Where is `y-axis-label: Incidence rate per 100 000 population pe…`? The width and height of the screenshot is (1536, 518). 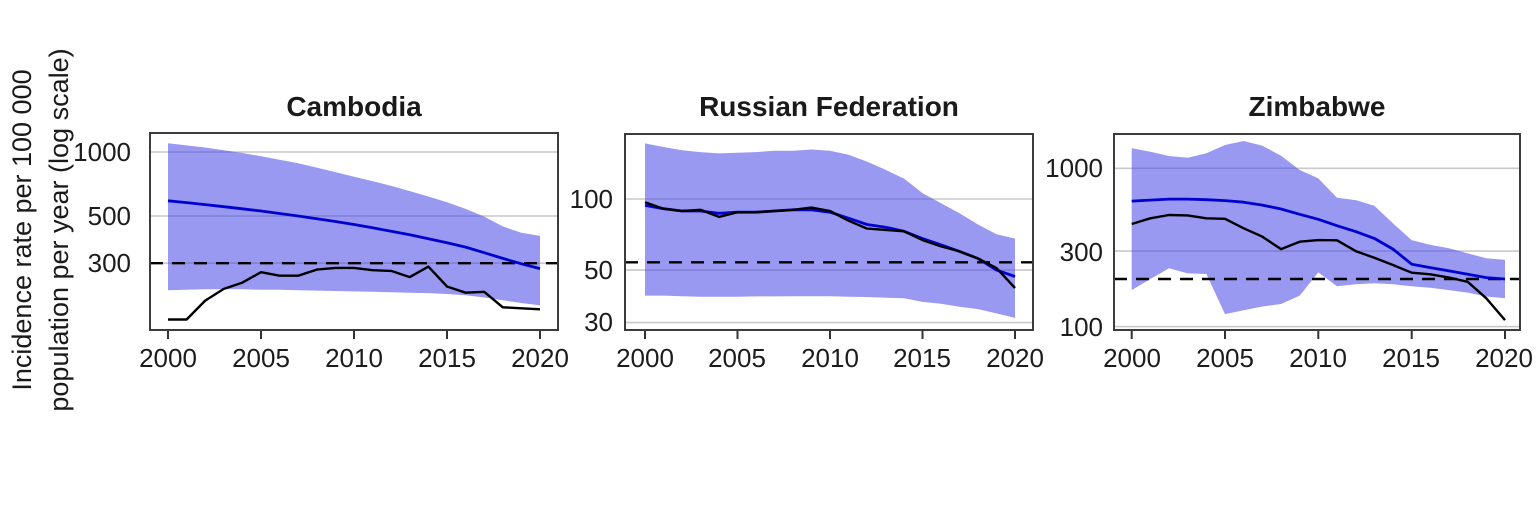
y-axis-label: Incidence rate per 100 000 population pe… is located at coordinates (41, 232).